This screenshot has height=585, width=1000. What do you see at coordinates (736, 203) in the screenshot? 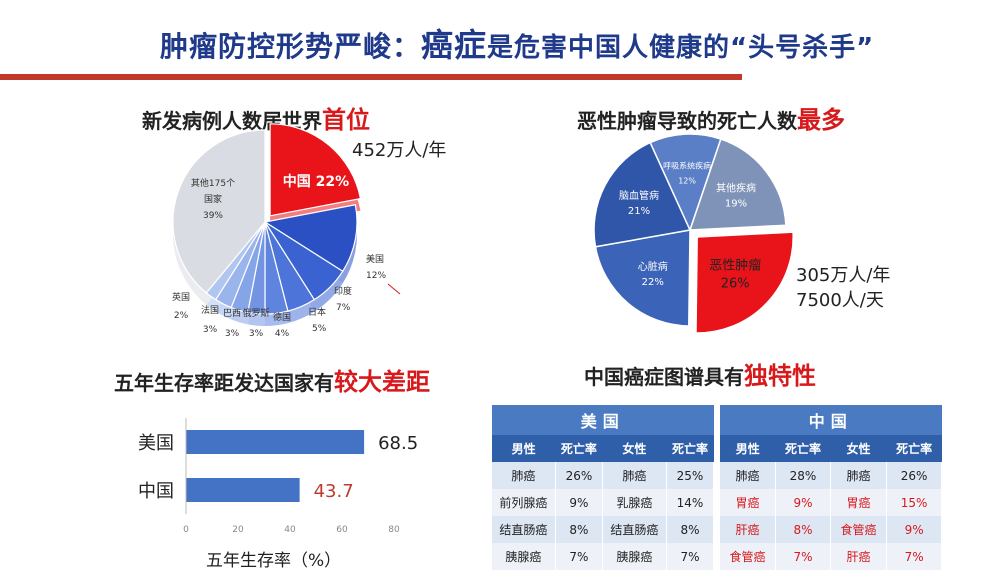
I see `pie-value-其他疾病: 19%` at bounding box center [736, 203].